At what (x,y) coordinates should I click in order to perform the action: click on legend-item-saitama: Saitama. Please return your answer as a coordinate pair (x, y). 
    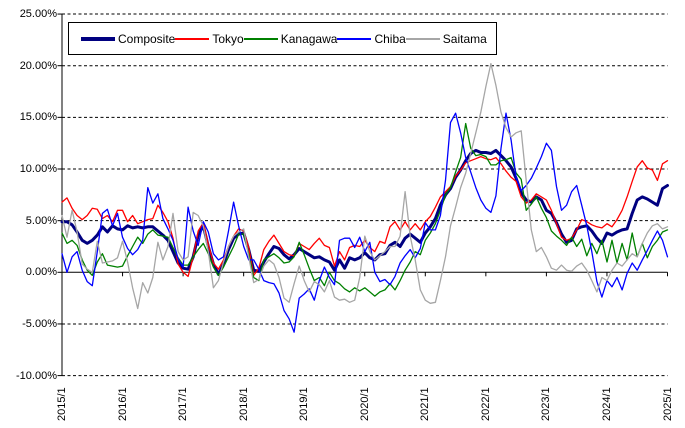
    Looking at the image, I should click on (446, 38).